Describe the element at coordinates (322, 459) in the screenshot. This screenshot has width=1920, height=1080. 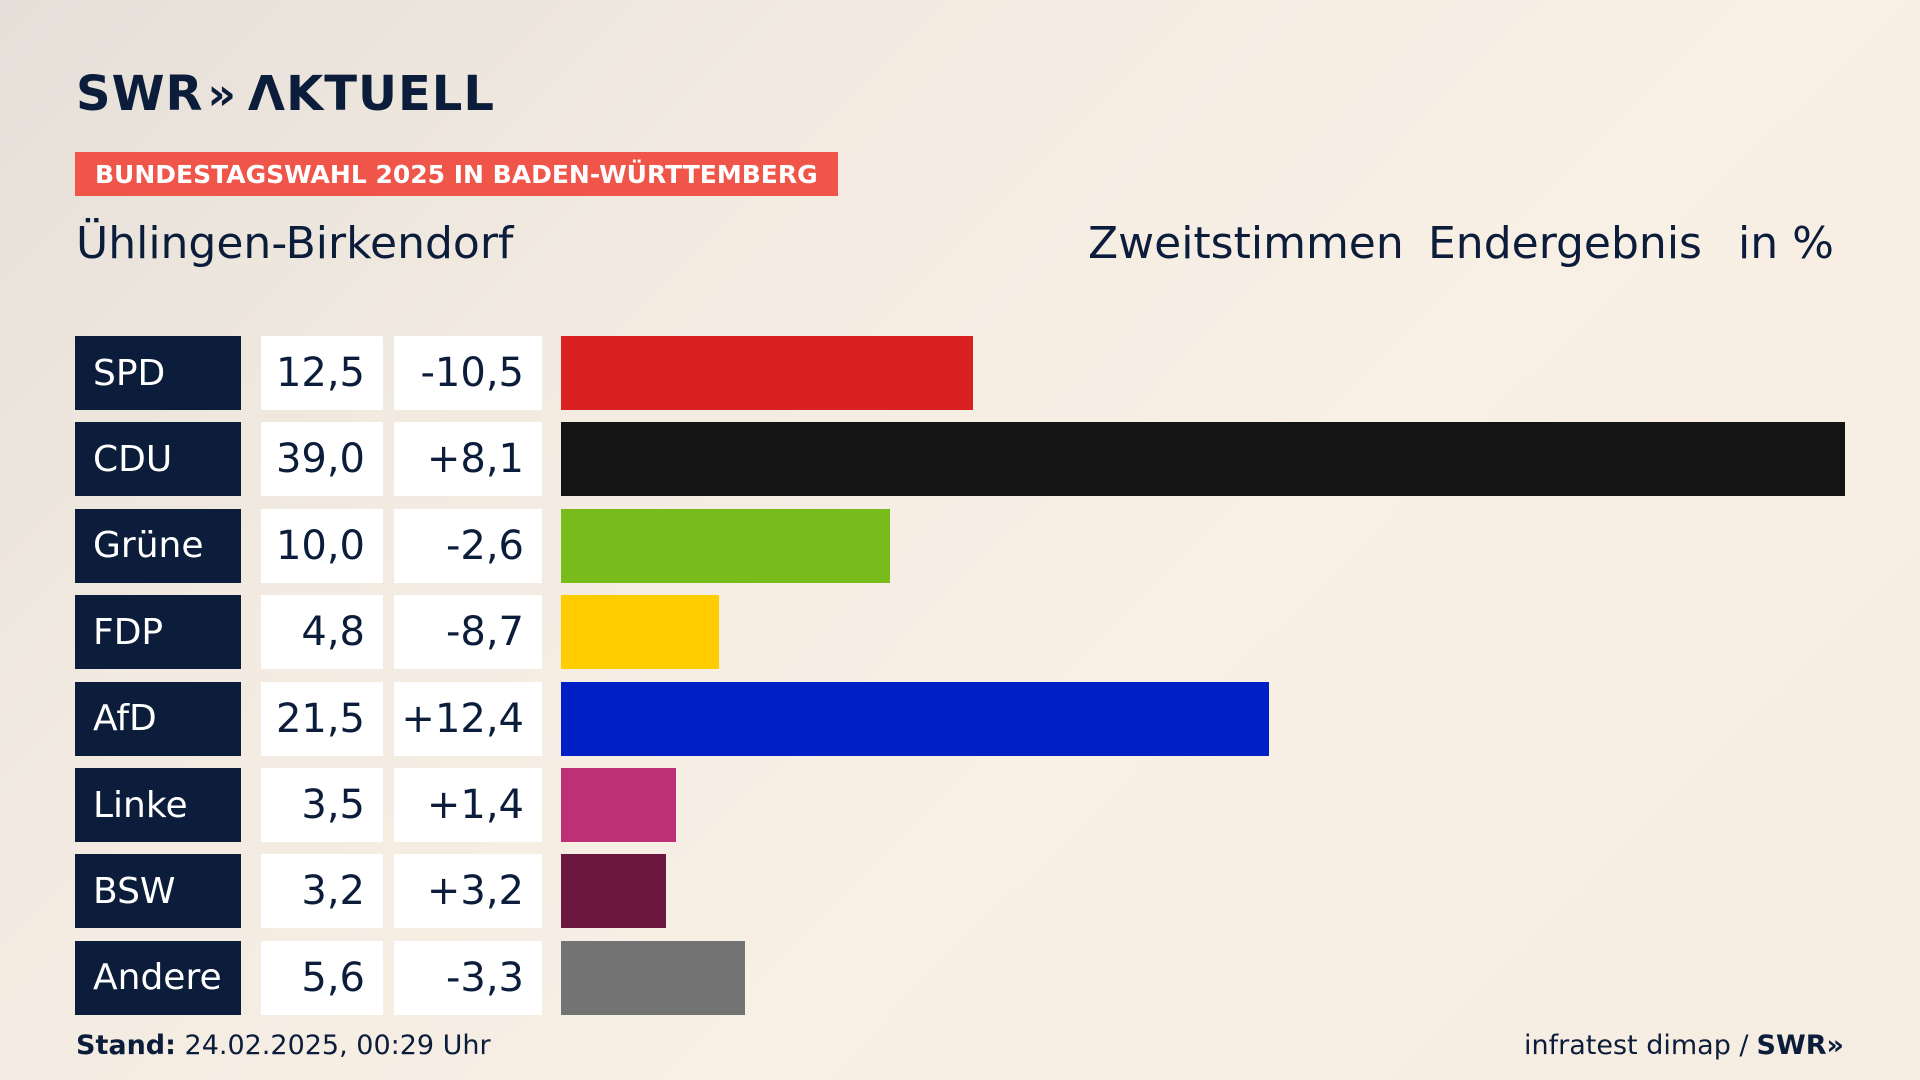
I see `party-value: 39,0` at that location.